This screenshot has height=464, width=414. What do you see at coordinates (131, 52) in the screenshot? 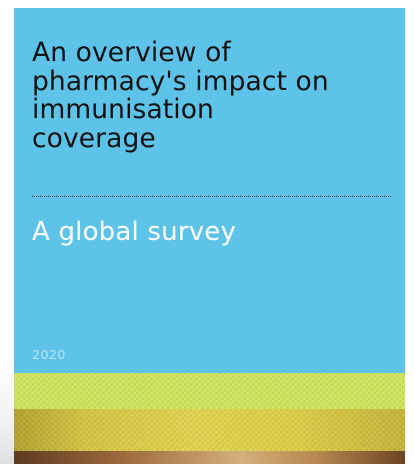
I see `report-title-line-1: An overview of` at bounding box center [131, 52].